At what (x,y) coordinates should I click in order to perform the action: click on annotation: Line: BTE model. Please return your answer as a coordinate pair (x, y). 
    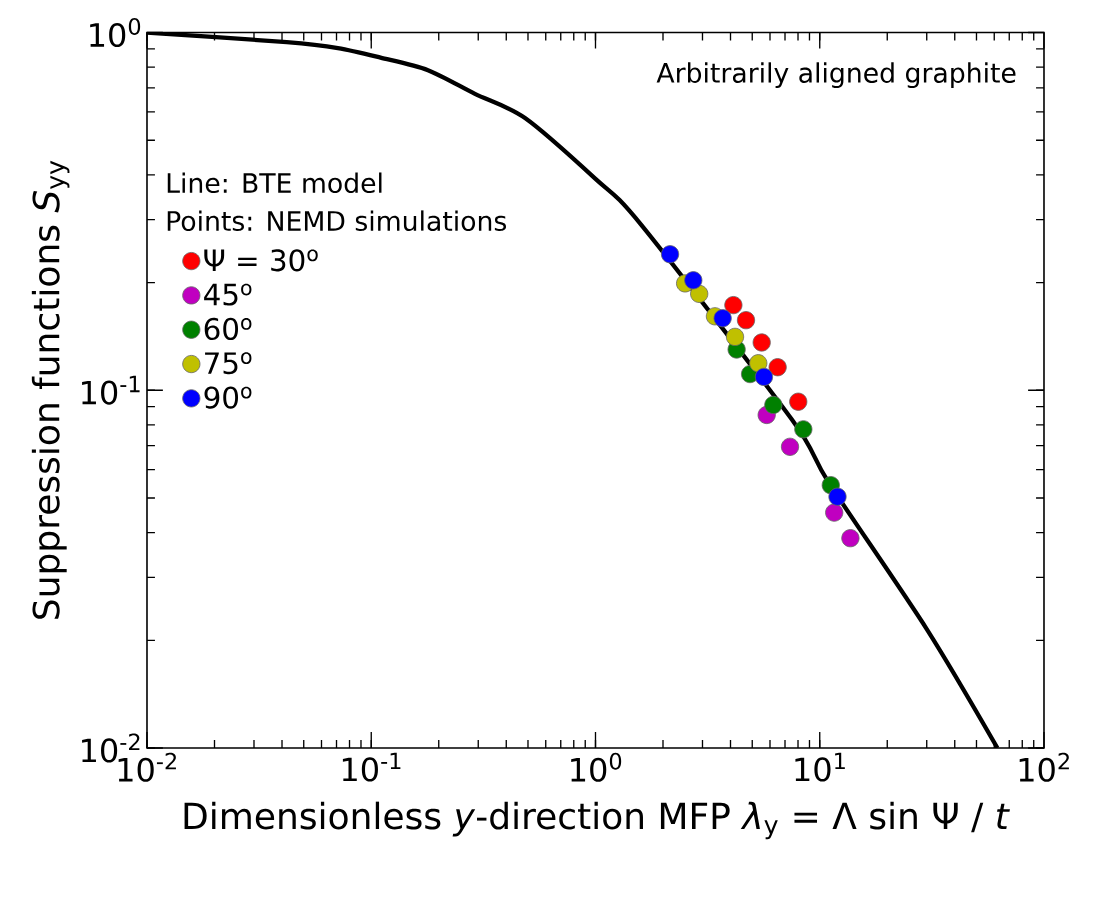
    Looking at the image, I should click on (274, 183).